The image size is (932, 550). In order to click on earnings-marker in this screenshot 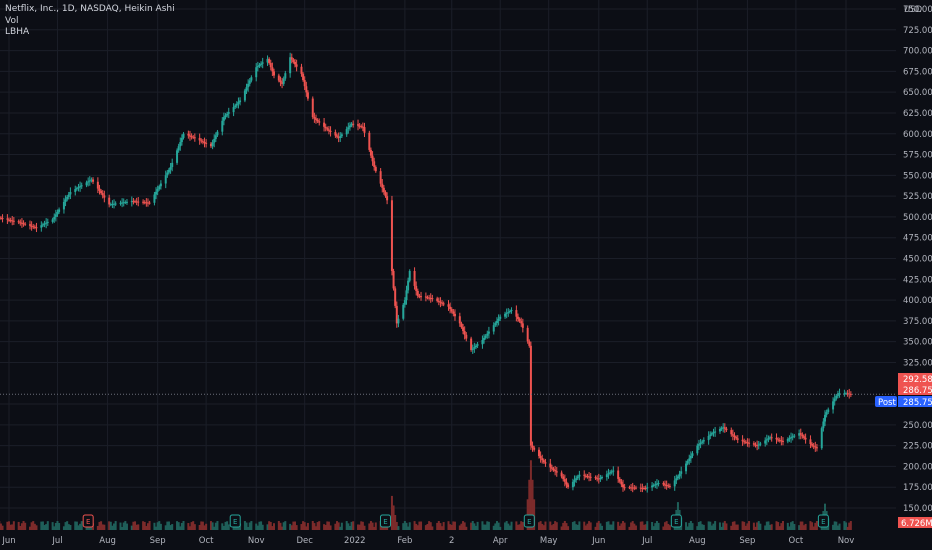, I will do `click(529, 521)`.